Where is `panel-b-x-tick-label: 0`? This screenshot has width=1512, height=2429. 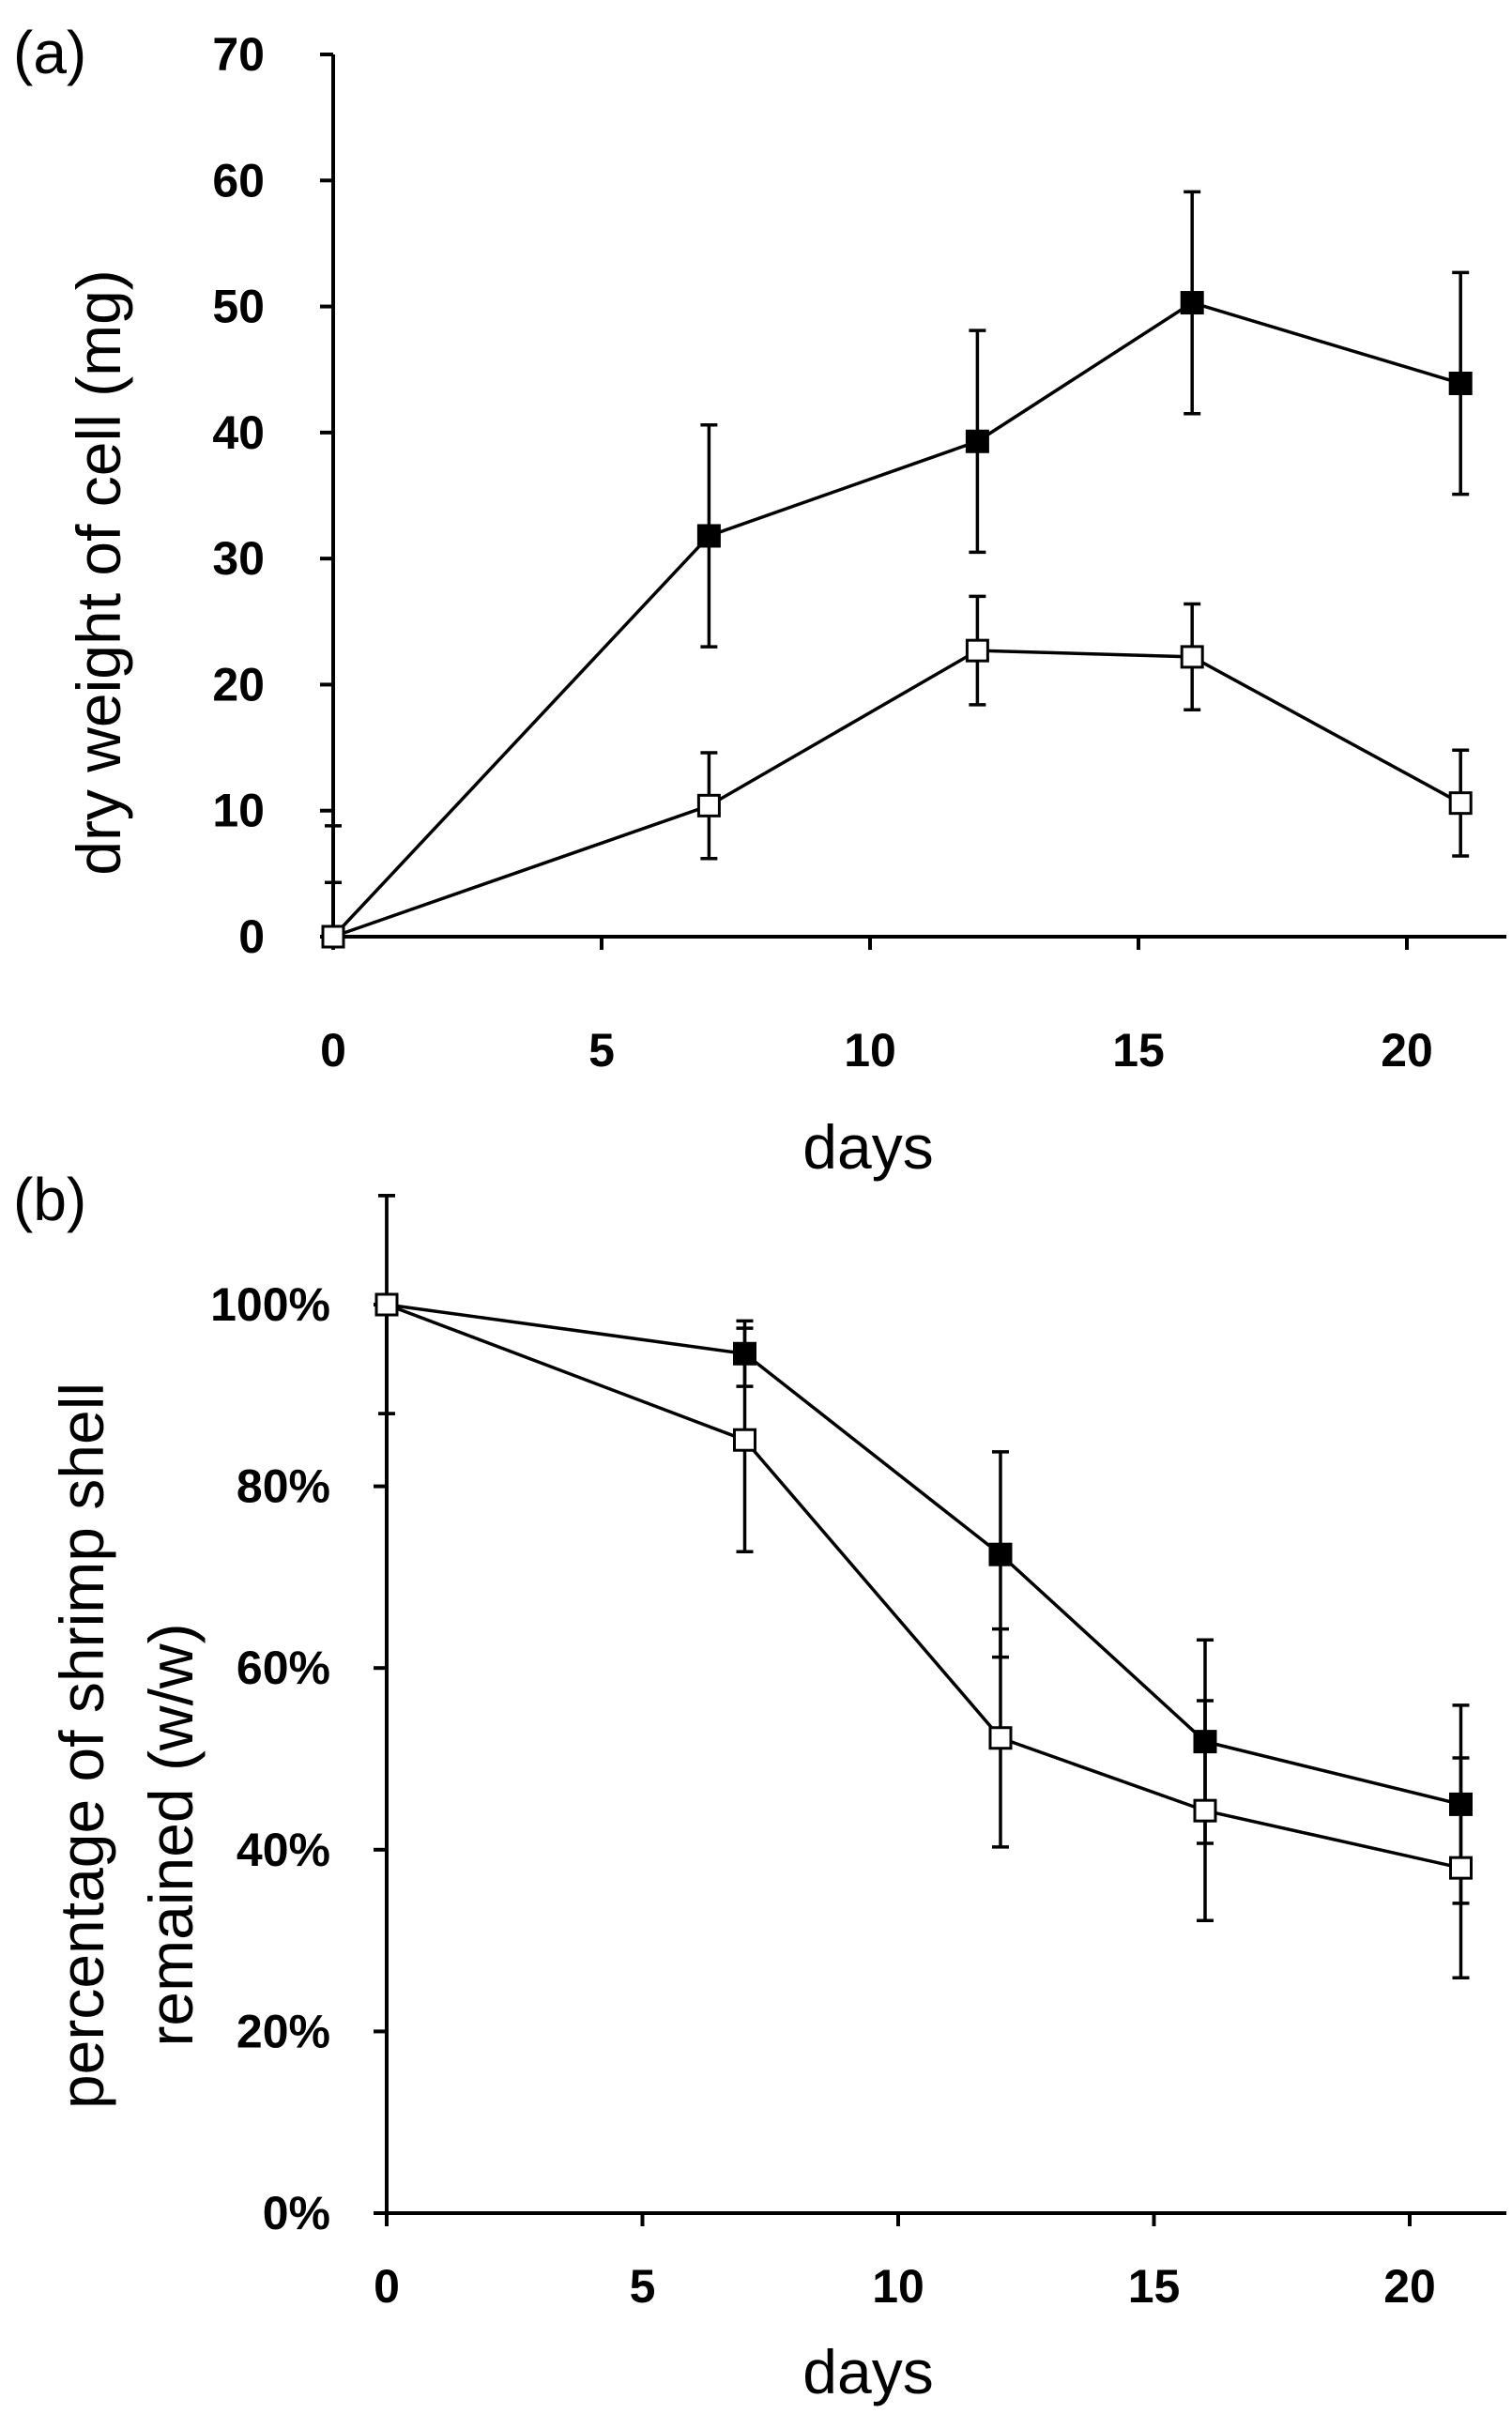 panel-b-x-tick-label: 0 is located at coordinates (387, 2287).